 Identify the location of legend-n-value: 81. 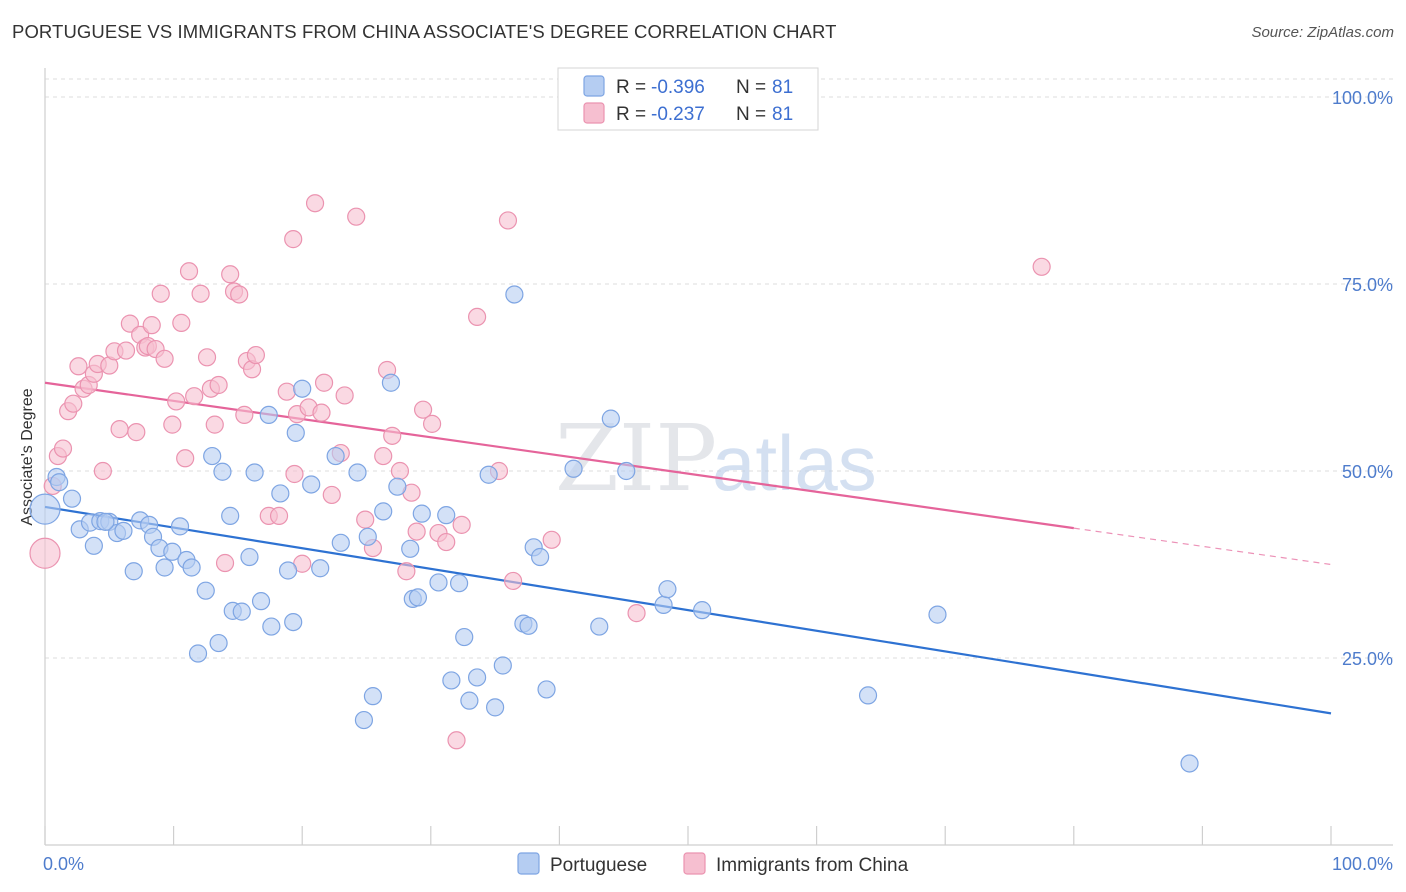
(782, 87).